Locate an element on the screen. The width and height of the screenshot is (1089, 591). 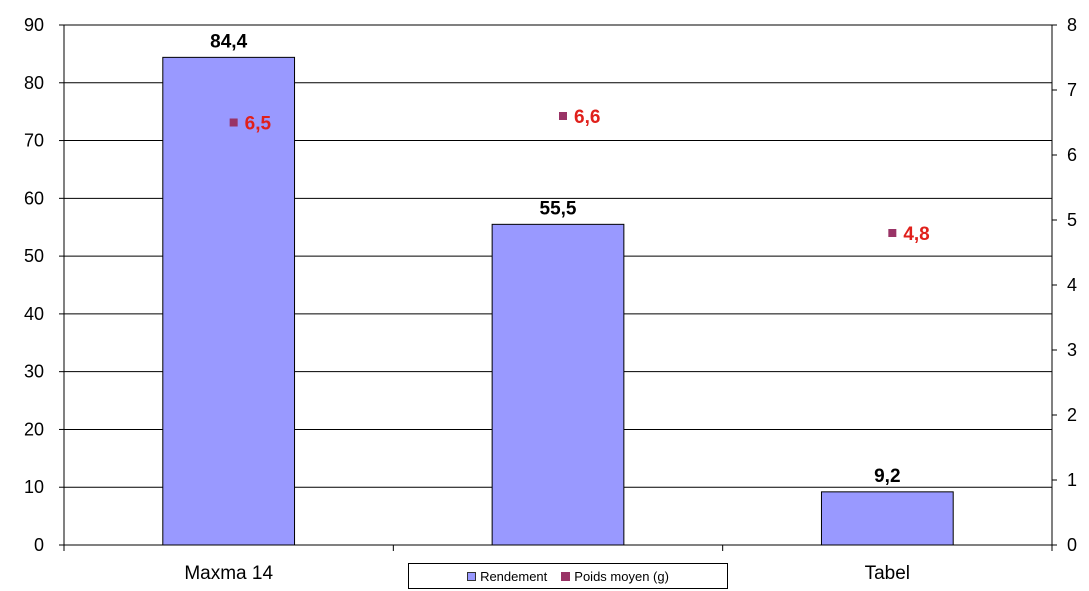
legend-swatch-poids is located at coordinates (566, 576).